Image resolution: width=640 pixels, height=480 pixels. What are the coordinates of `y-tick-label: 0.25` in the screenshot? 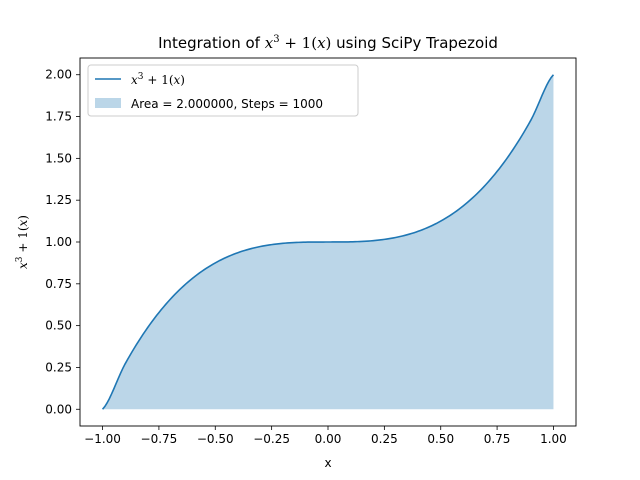 It's located at (58, 367).